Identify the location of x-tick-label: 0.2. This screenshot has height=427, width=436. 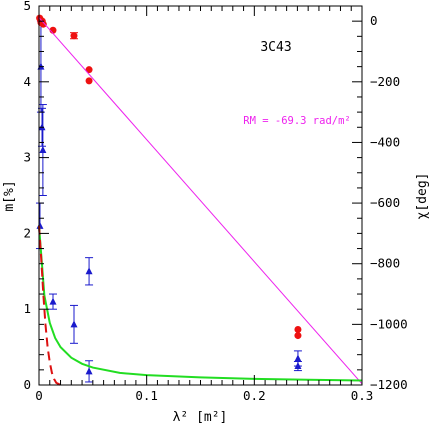
(254, 395).